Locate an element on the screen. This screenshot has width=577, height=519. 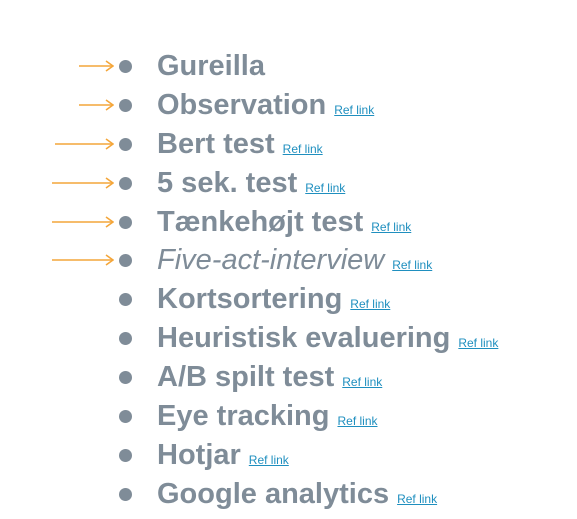
list-item: Heuristisk evaluering Ref link is located at coordinates (288, 338).